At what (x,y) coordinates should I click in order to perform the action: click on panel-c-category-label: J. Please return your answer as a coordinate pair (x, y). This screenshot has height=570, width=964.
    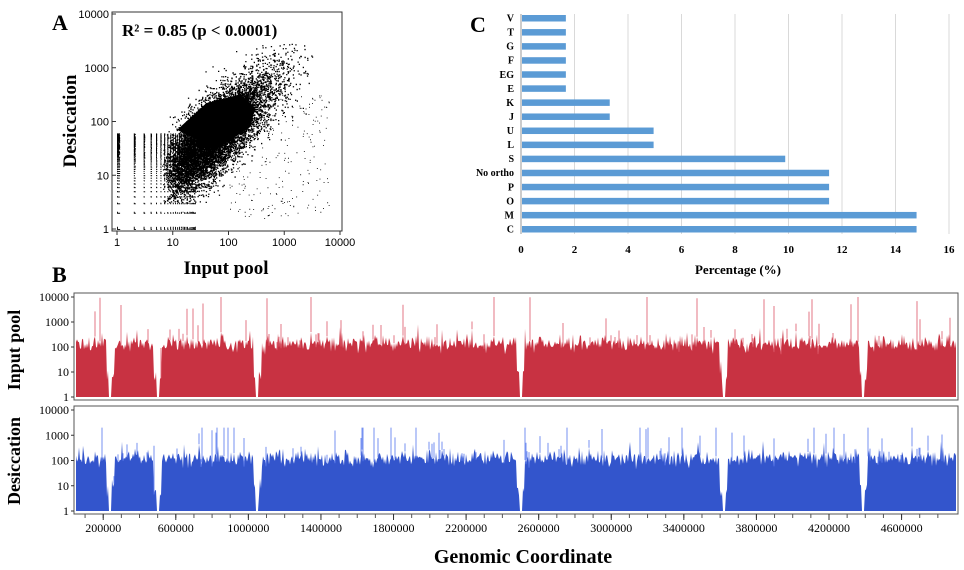
    Looking at the image, I should click on (511, 117).